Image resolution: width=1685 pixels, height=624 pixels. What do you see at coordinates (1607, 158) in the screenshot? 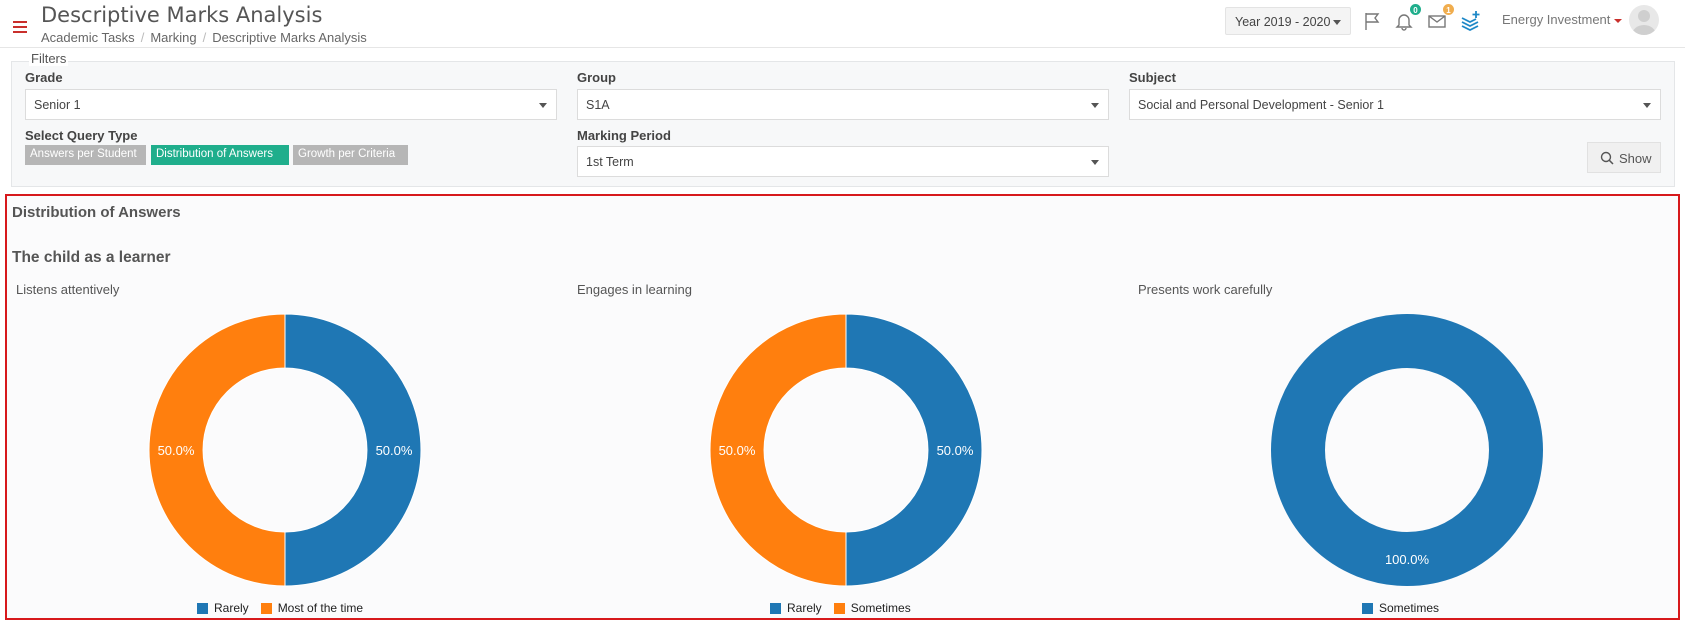
I see `search-icon` at bounding box center [1607, 158].